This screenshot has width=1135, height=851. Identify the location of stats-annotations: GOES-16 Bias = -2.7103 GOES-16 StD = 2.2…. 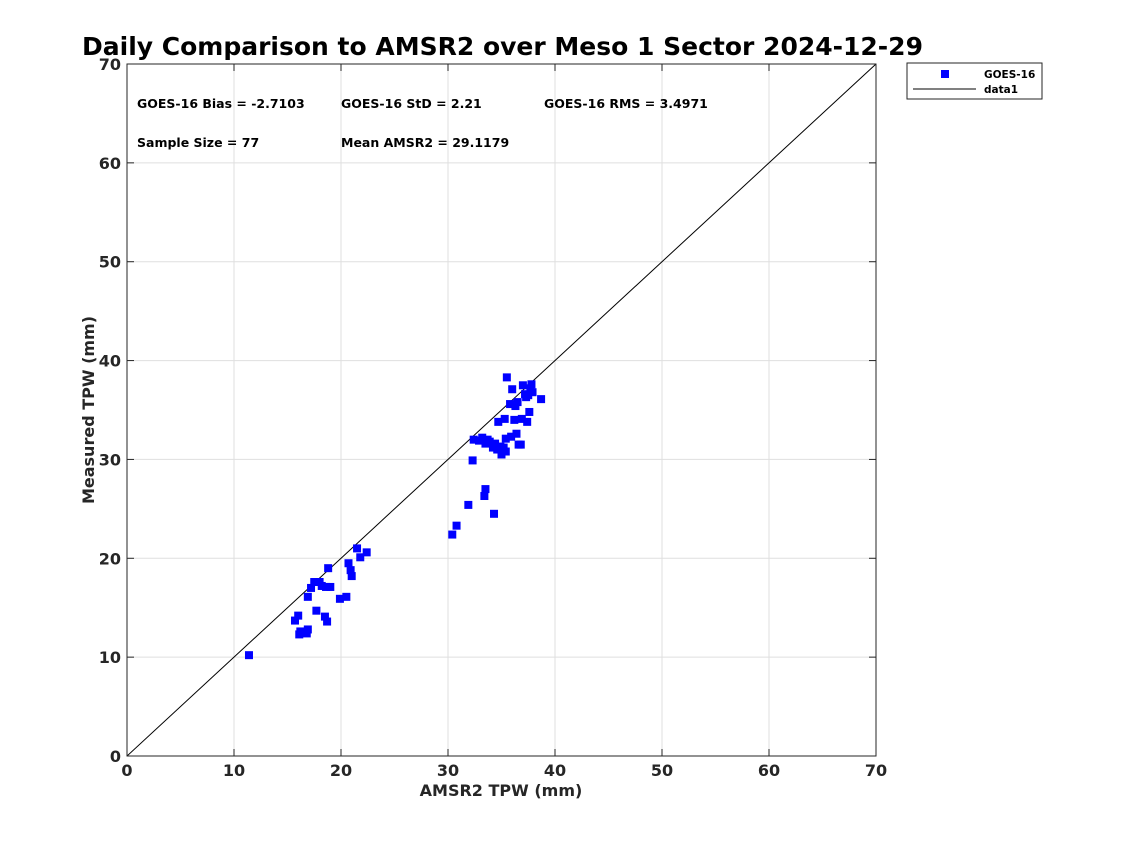
(422, 123).